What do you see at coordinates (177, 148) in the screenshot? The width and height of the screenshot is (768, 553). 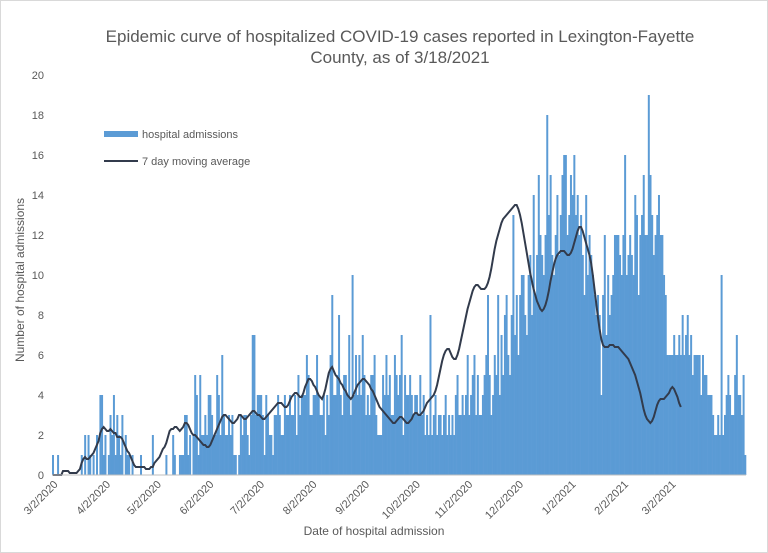 I see `legend: hospital admissions 7 day moving average` at bounding box center [177, 148].